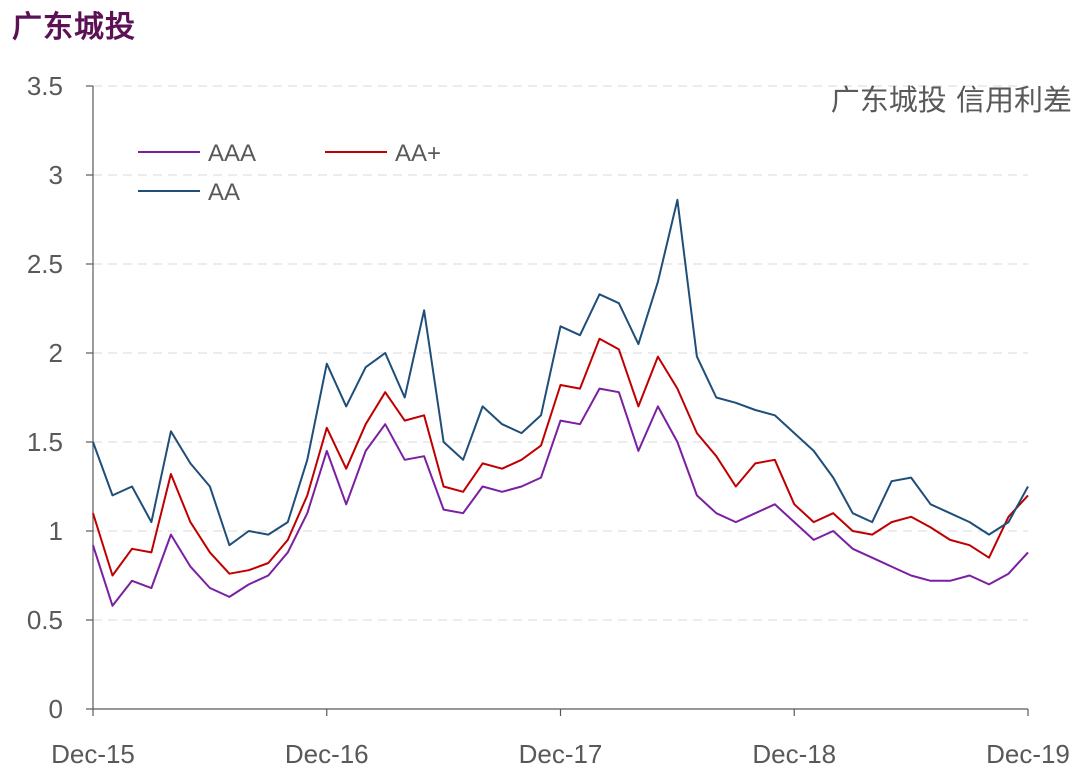 The image size is (1080, 780). What do you see at coordinates (224, 192) in the screenshot?
I see `legend-label-aa: AA` at bounding box center [224, 192].